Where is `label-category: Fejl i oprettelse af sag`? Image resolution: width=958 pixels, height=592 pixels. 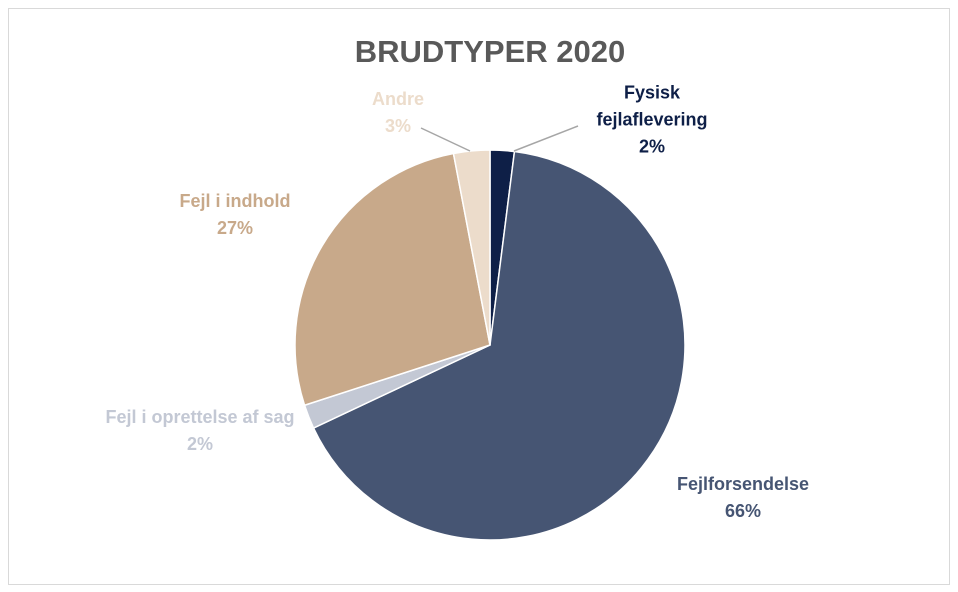 label-category: Fejl i oprettelse af sag is located at coordinates (200, 417).